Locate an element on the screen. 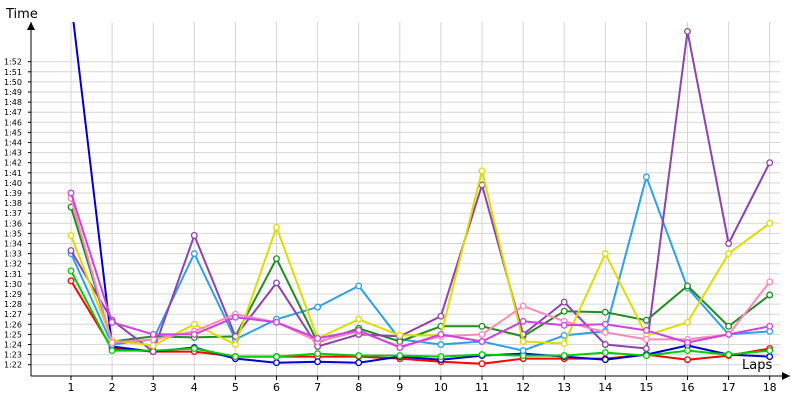  y-axis-title: Time is located at coordinates (21, 14).